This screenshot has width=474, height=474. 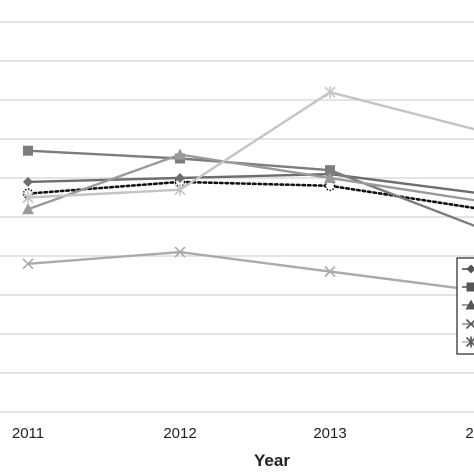 What do you see at coordinates (179, 433) in the screenshot?
I see `x-tick-label: 2012` at bounding box center [179, 433].